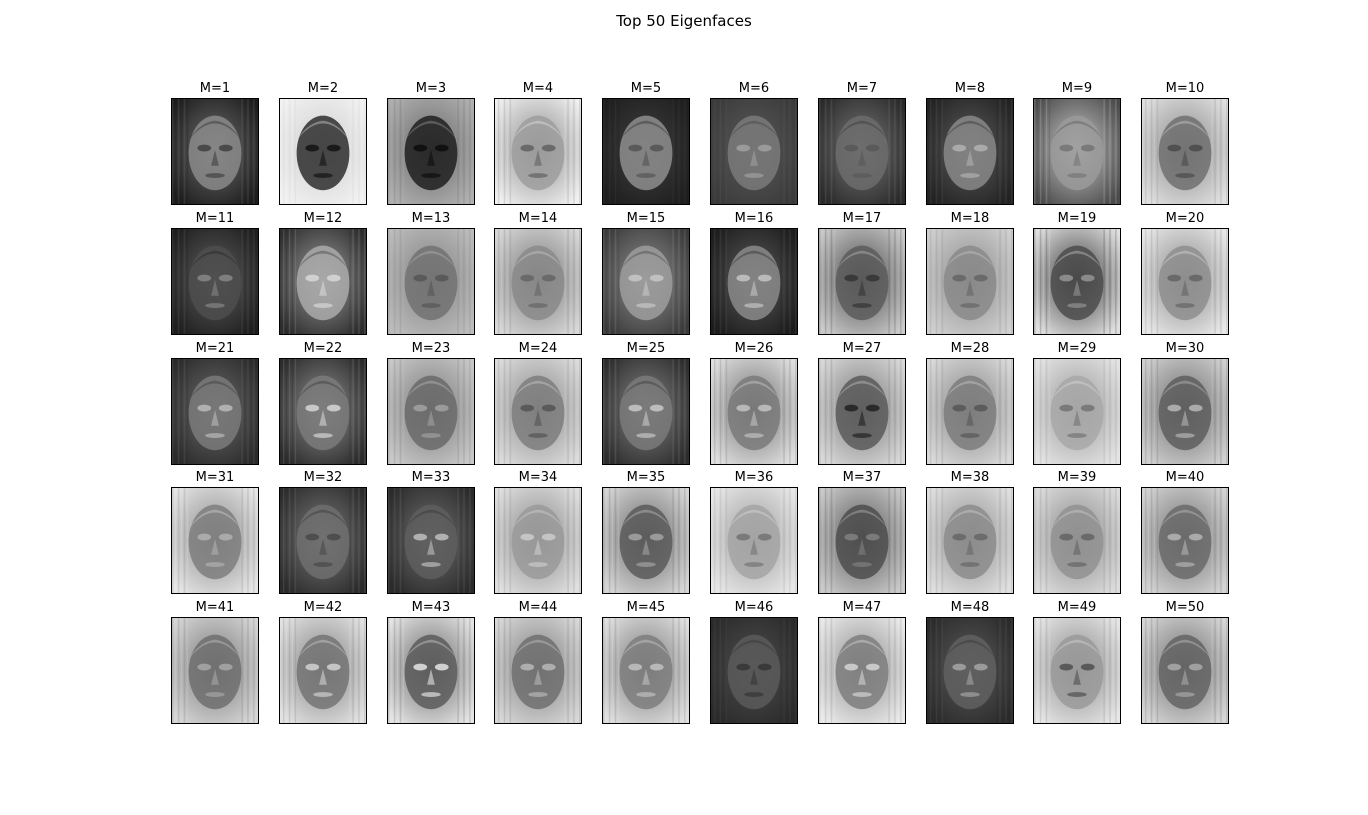 The height and width of the screenshot is (815, 1368). Describe the element at coordinates (323, 88) in the screenshot. I see `panel-title: M=2` at that location.